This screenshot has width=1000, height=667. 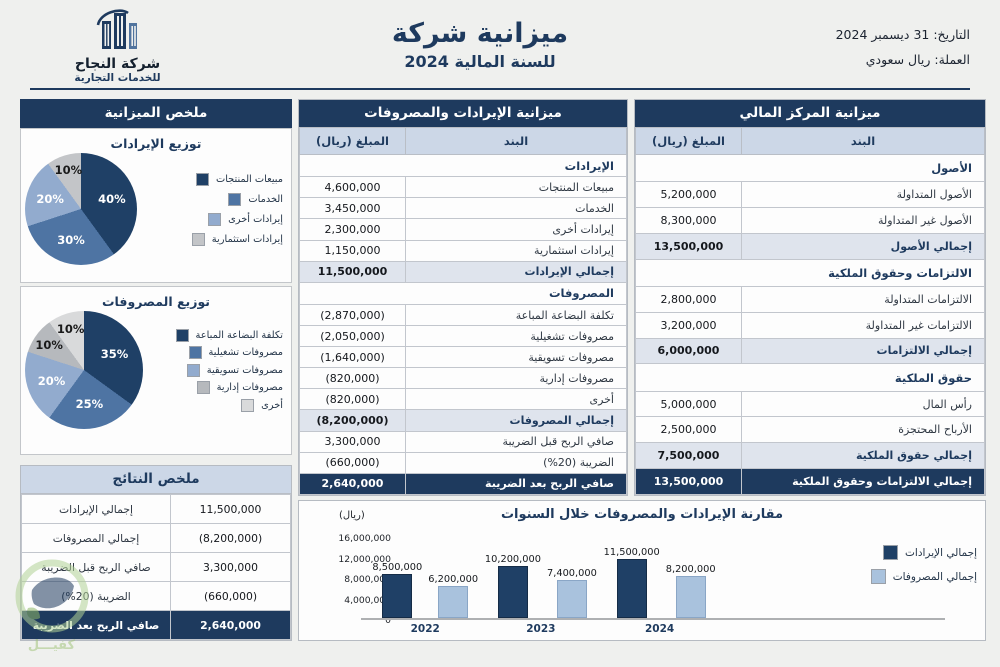 I want to click on item-label-cell: مصروفات إدارية, so click(x=516, y=378).